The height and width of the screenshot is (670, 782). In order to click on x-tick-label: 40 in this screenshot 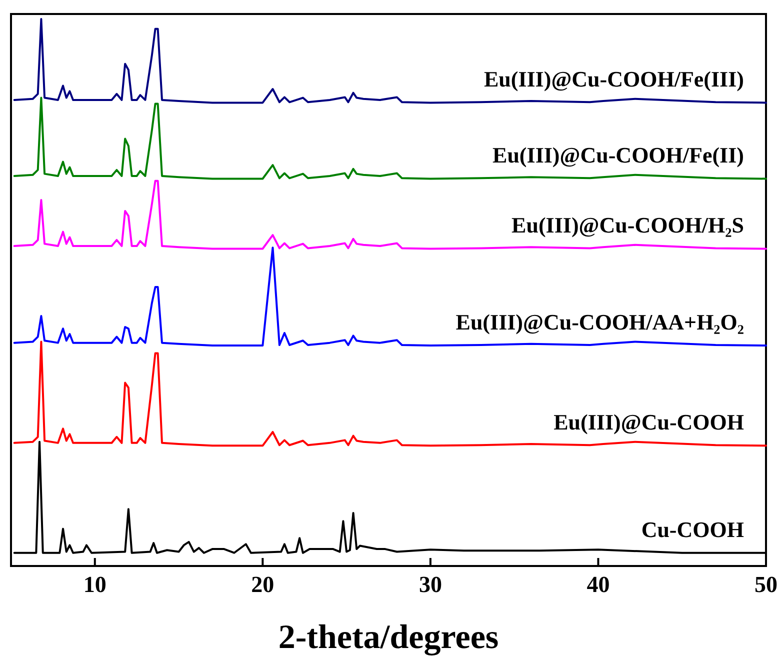, I will do `click(598, 584)`.